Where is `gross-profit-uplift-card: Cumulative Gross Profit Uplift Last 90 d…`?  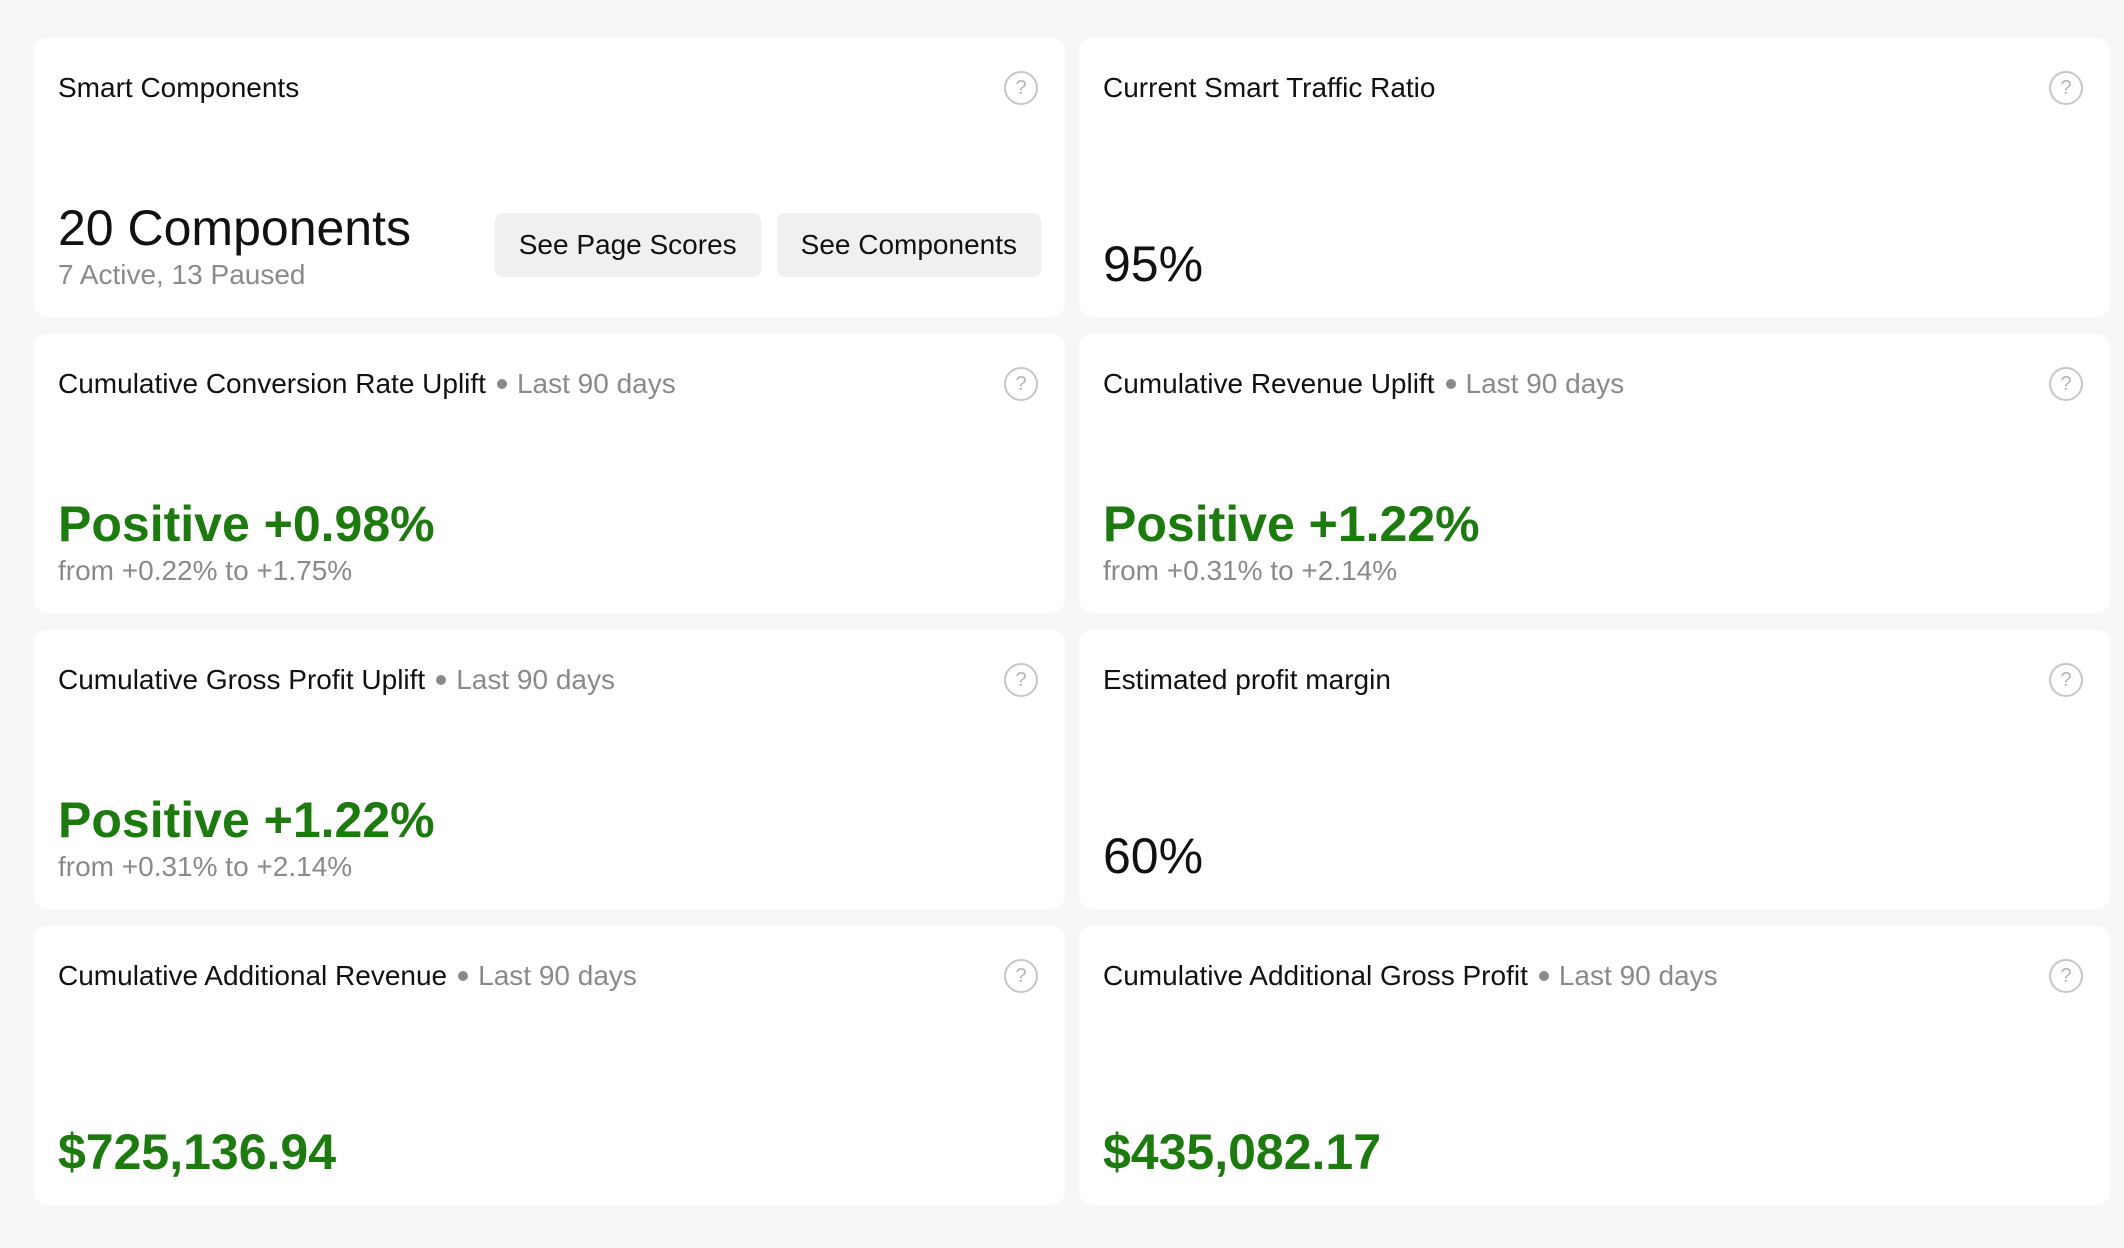
gross-profit-uplift-card: Cumulative Gross Profit Uplift Last 90 d… is located at coordinates (549, 769).